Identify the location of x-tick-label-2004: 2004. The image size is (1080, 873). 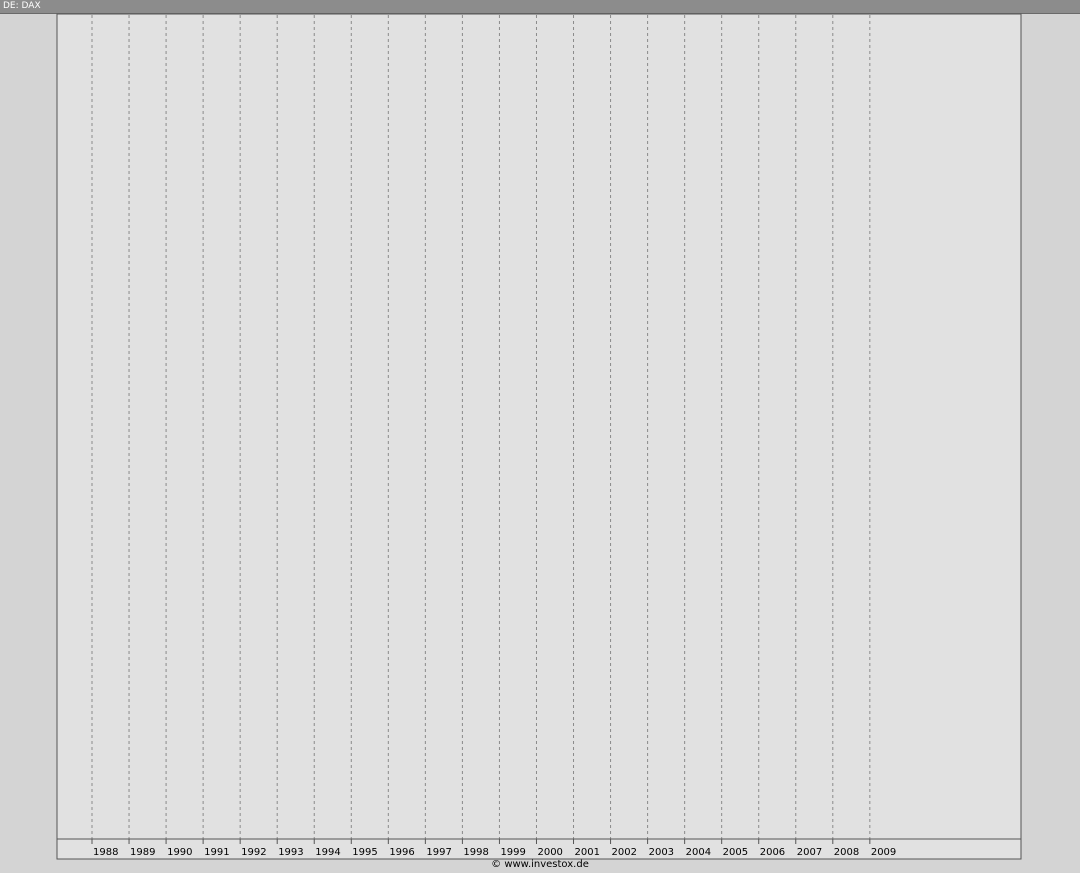
(698, 852).